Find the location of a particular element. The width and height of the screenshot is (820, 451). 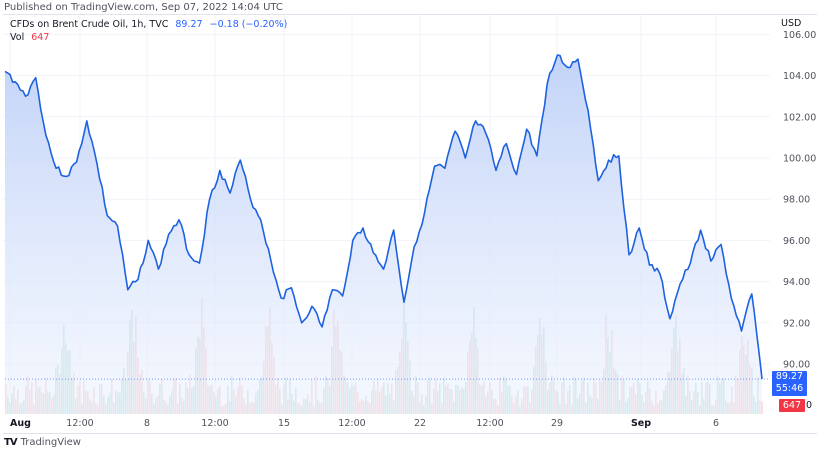

time-axis: Aug 12:00 8 12:00 15 12:00 22 12:00 29 Sep 6 is located at coordinates (364, 423).